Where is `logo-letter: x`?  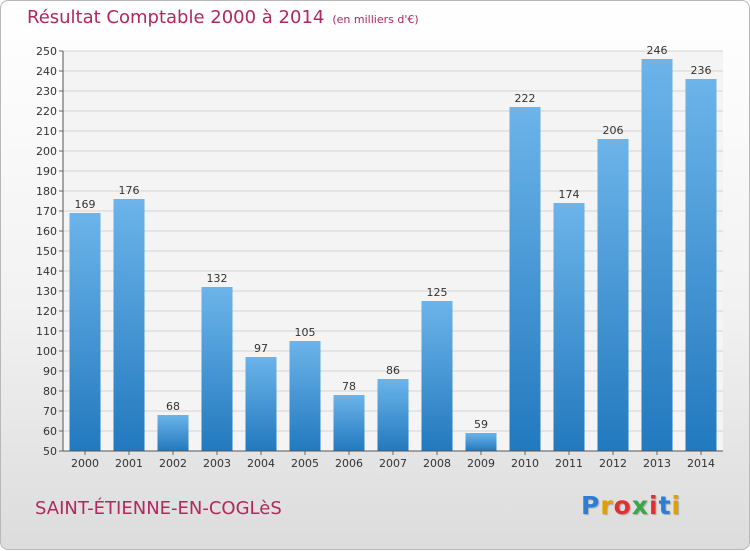
logo-letter: x is located at coordinates (640, 505).